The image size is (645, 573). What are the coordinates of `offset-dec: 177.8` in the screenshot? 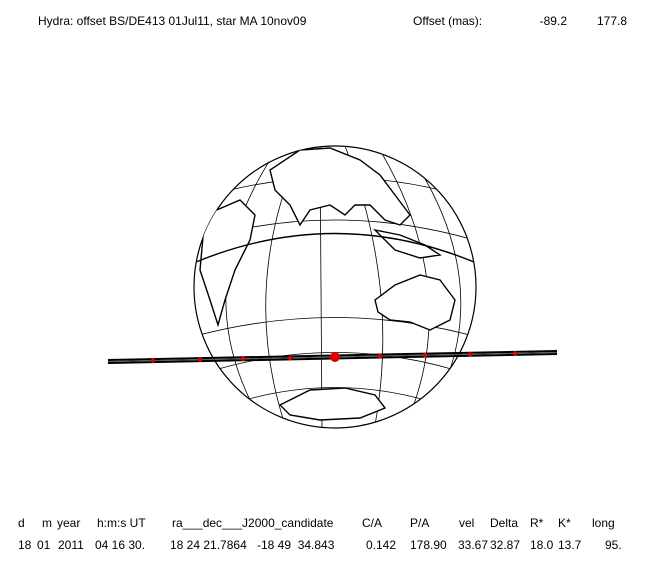 It's located at (612, 21).